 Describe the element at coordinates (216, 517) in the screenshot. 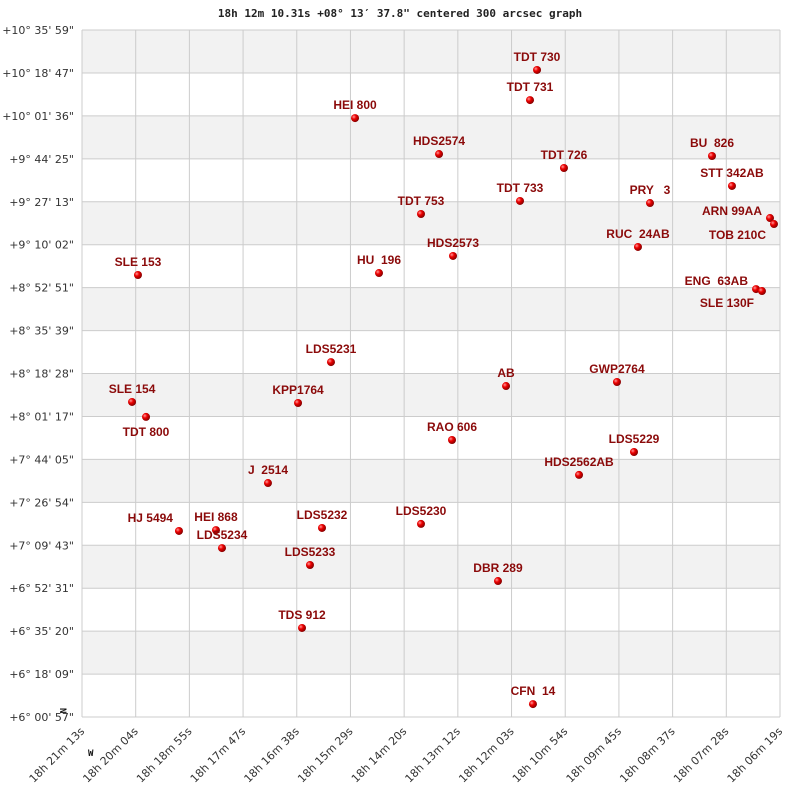

I see `data-label: HEI 868` at that location.